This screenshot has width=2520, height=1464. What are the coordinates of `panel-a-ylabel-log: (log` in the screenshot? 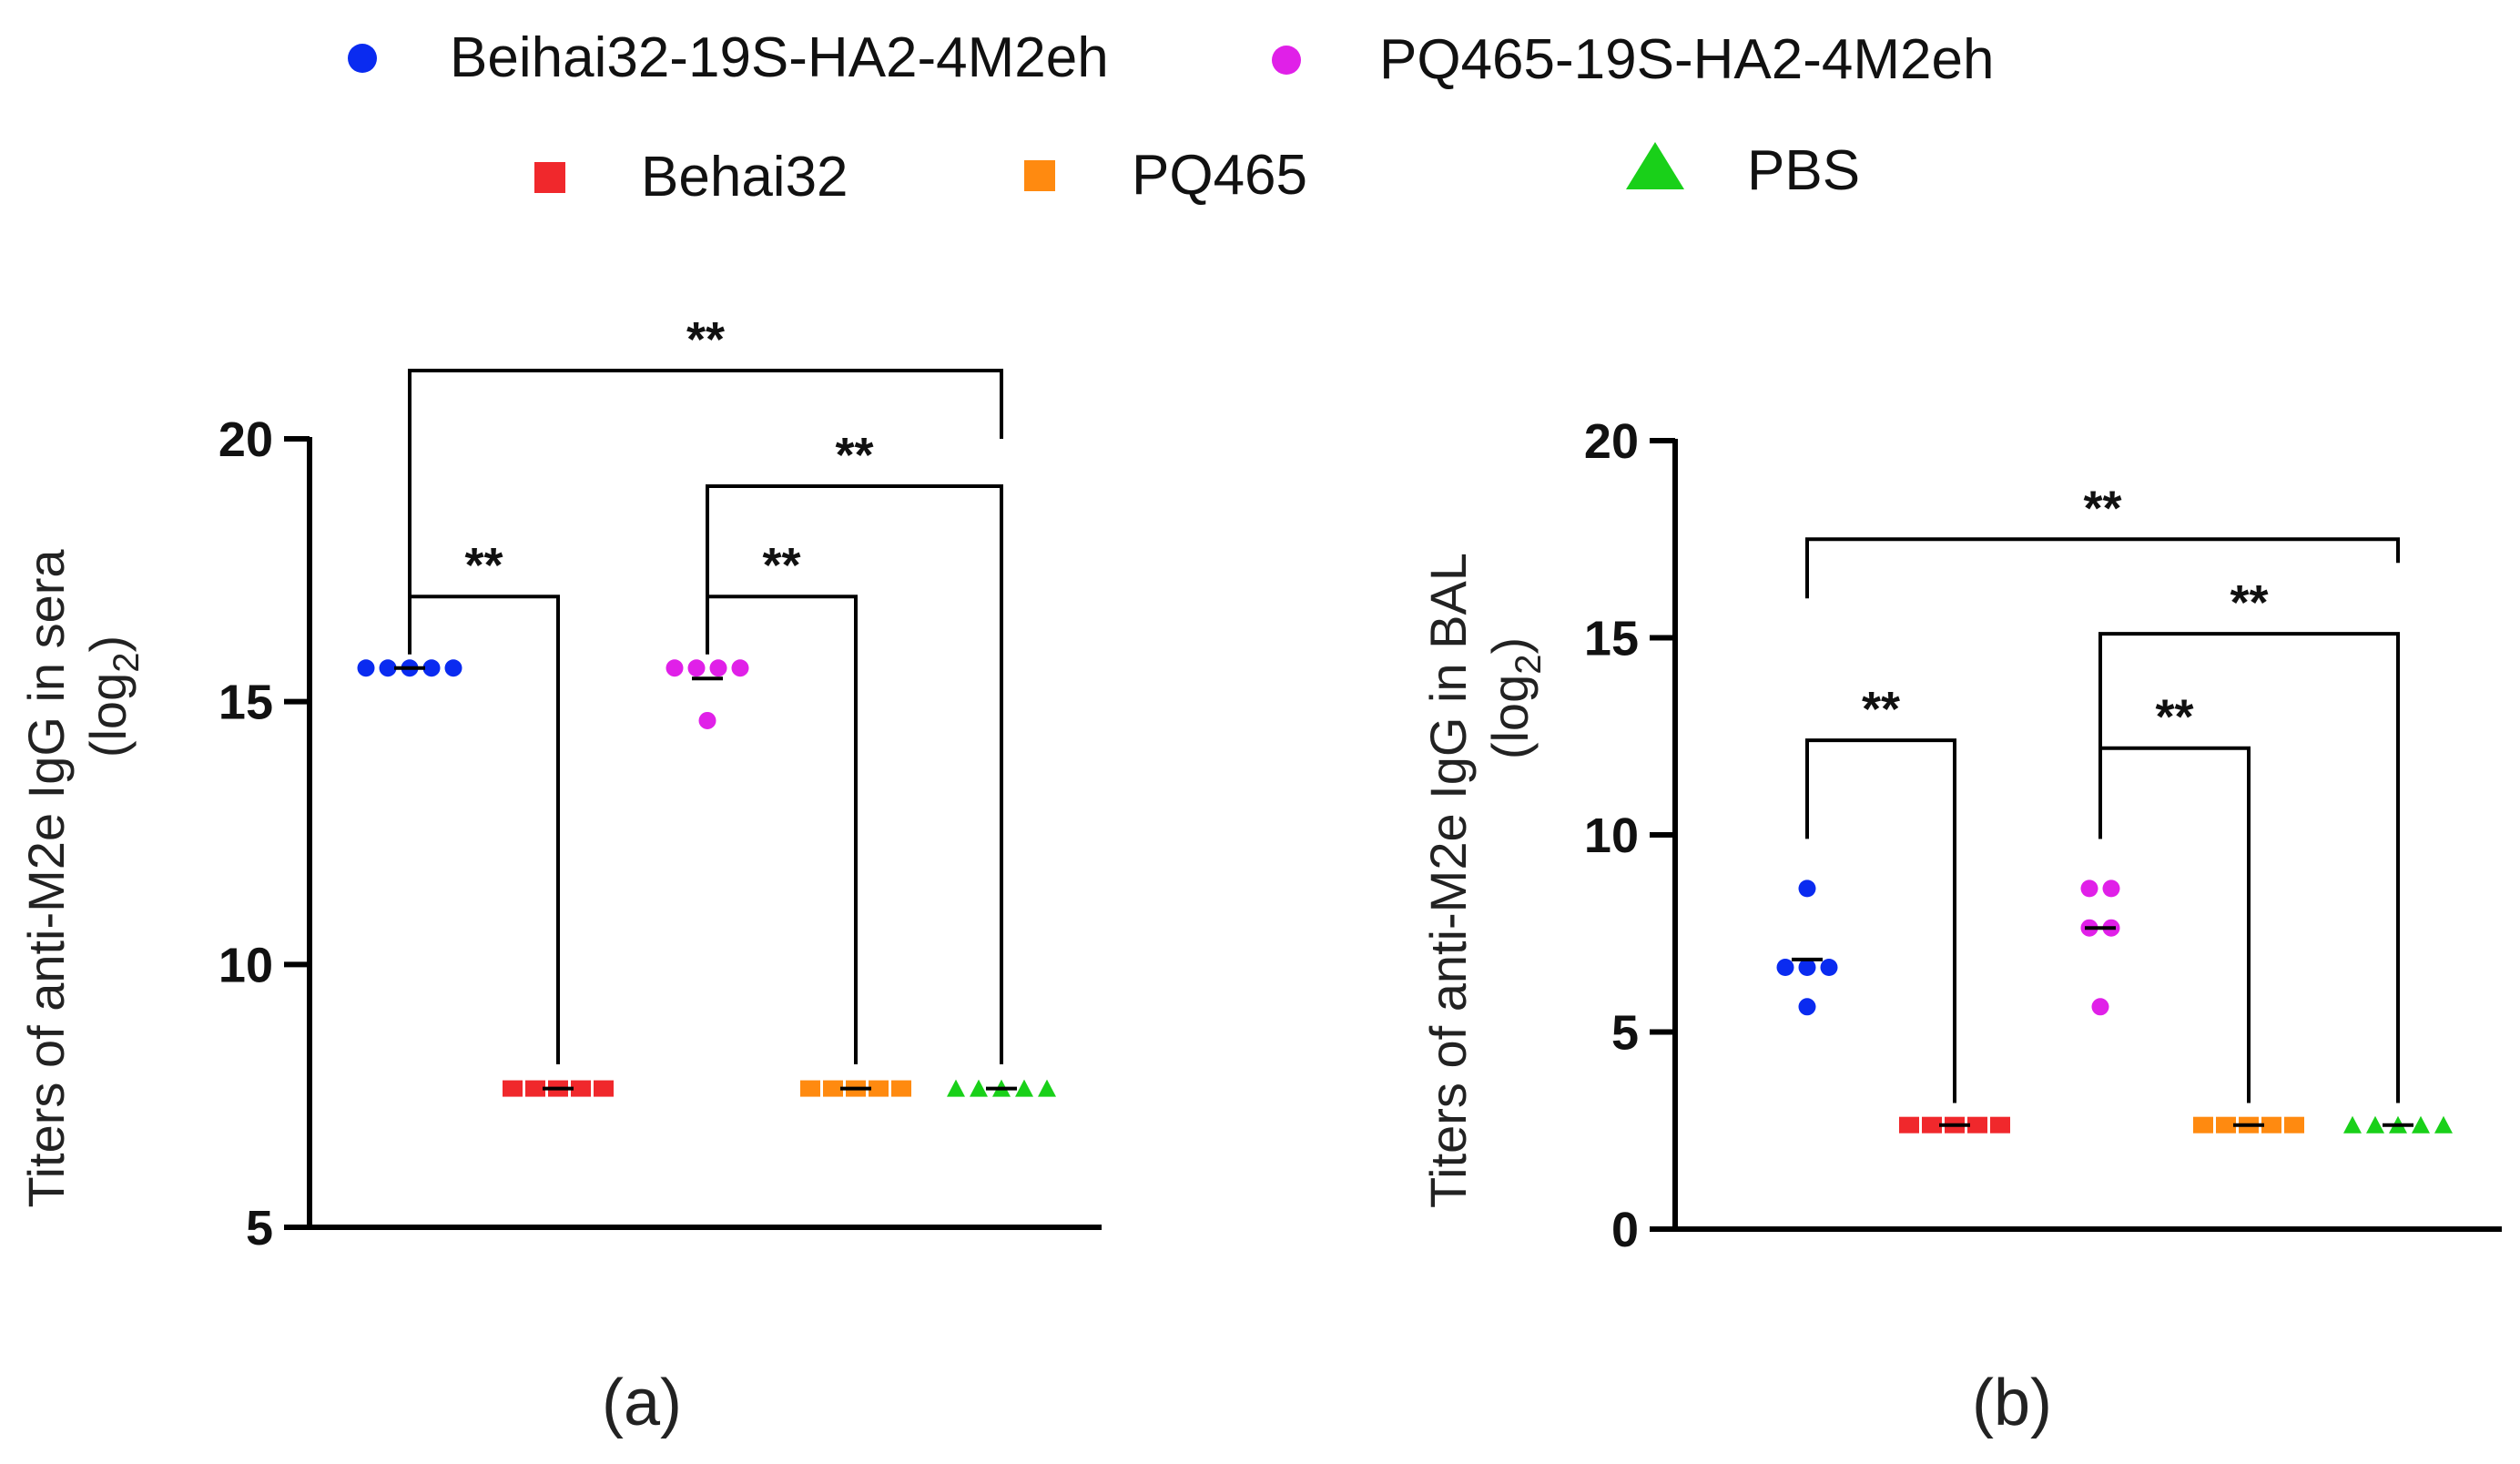 It's located at (108, 715).